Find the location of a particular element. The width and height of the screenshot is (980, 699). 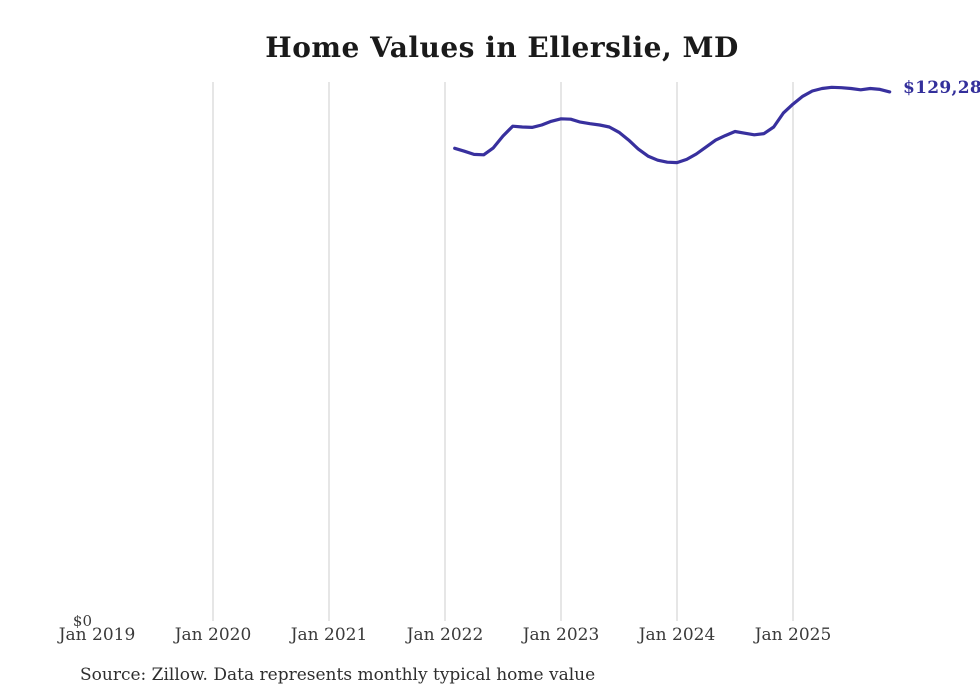

x-tick-jan-2020: Jan 2020 is located at coordinates (212, 635).